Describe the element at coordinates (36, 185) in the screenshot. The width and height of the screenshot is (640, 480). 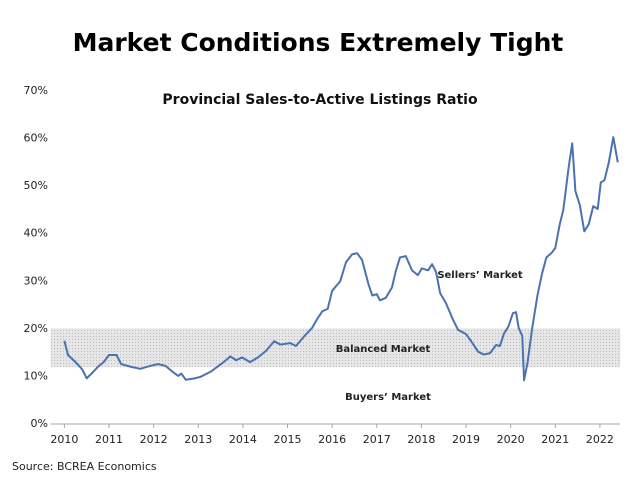
I see `y-tick-label: 50%` at that location.